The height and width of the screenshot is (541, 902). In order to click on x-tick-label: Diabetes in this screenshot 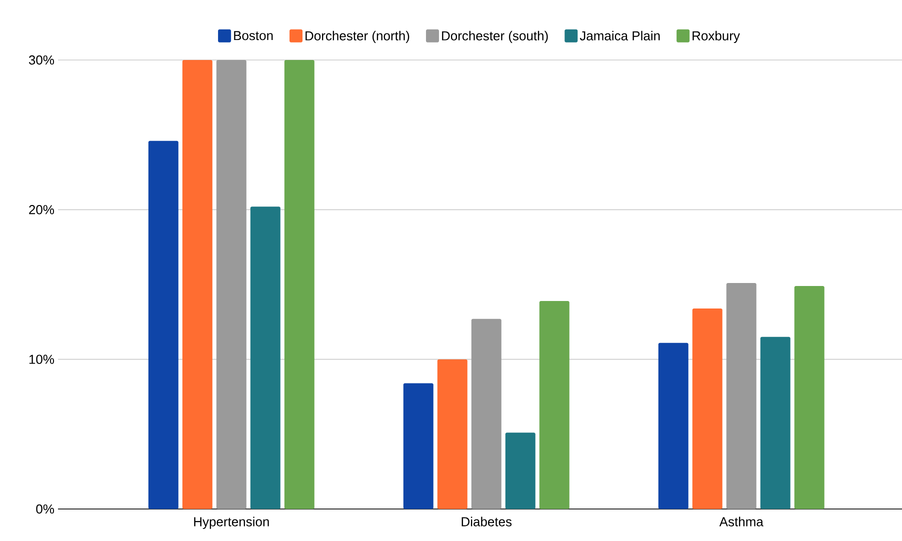, I will do `click(487, 521)`.